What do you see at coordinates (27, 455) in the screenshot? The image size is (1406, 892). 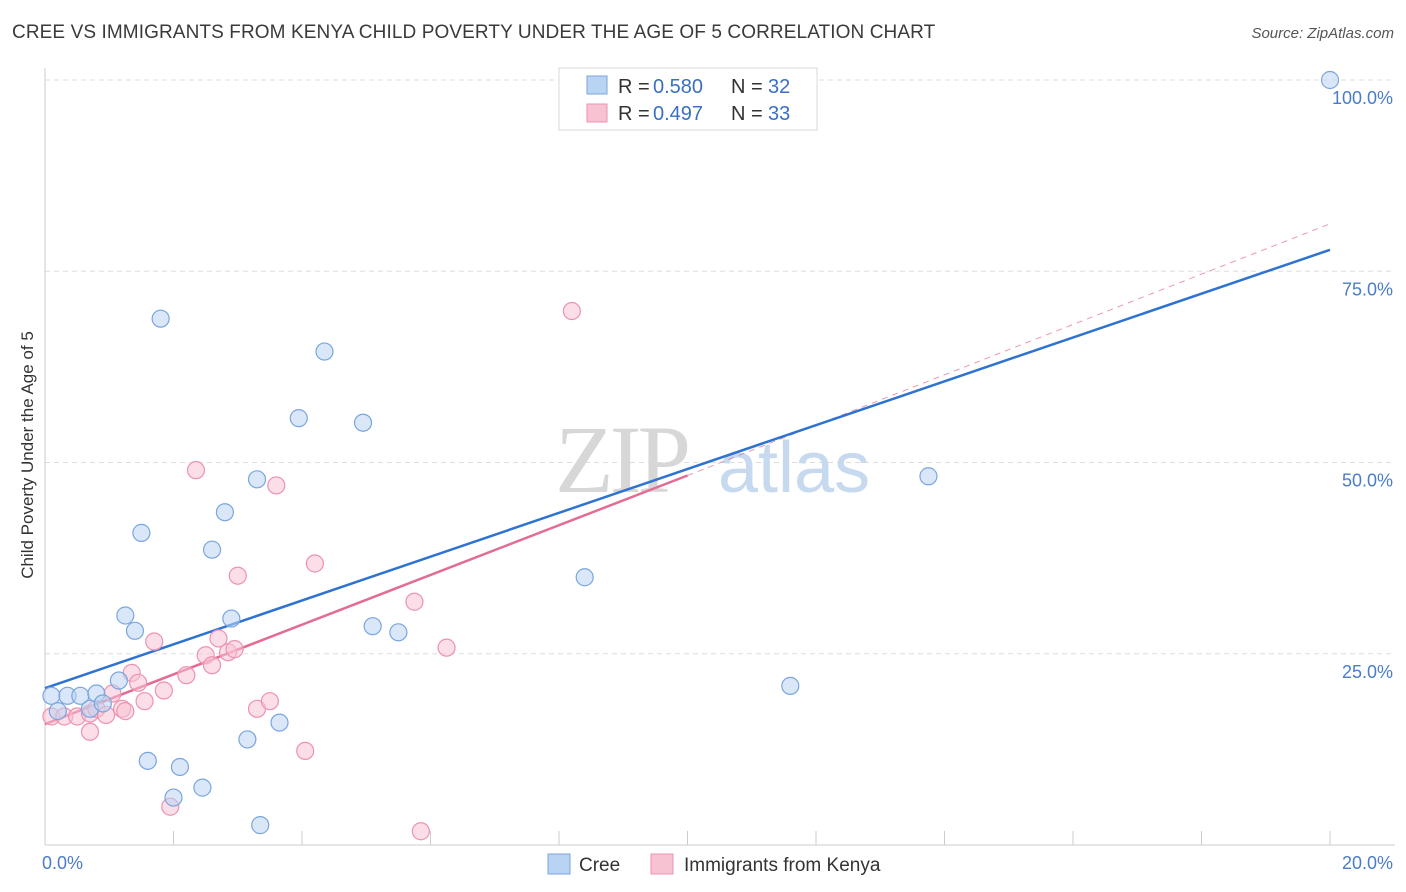 I see `y-axis-label: Child Poverty Under the Age of 5` at bounding box center [27, 455].